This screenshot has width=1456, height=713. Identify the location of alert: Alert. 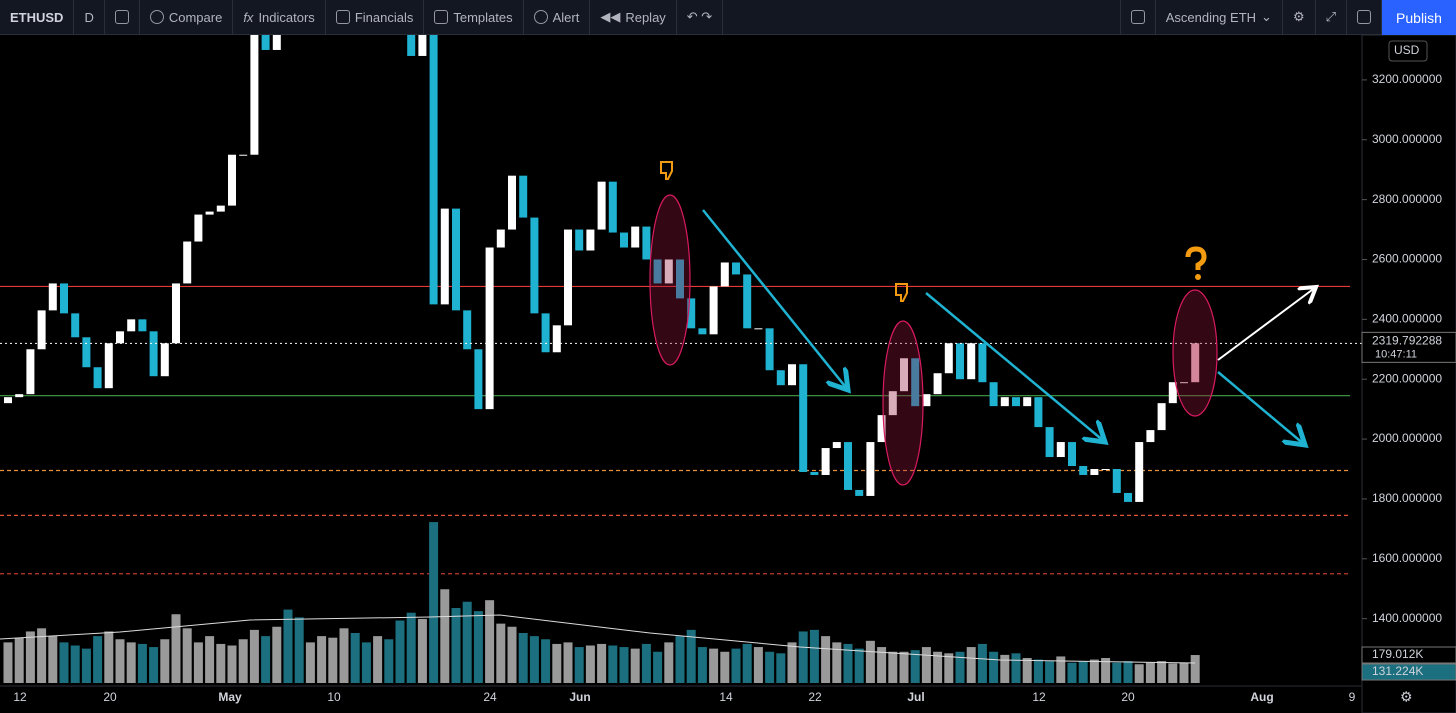
(557, 17).